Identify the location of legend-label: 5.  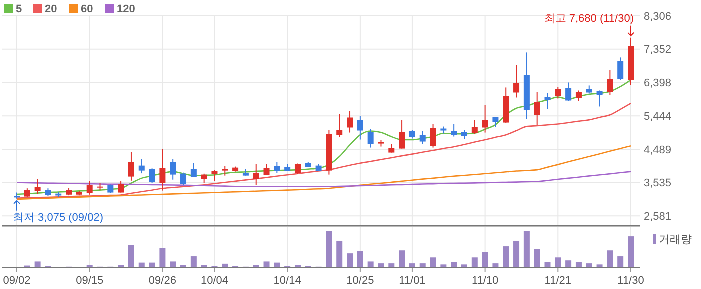
(19, 10).